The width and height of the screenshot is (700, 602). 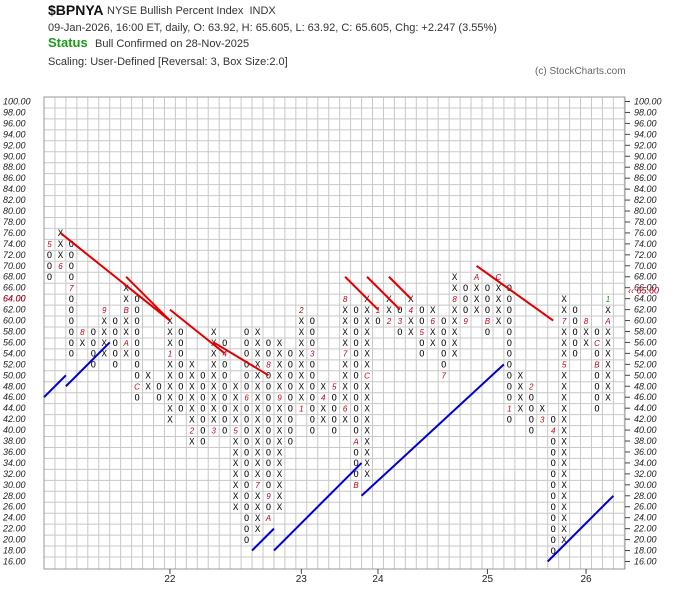 I want to click on month-marker: 9, so click(x=279, y=398).